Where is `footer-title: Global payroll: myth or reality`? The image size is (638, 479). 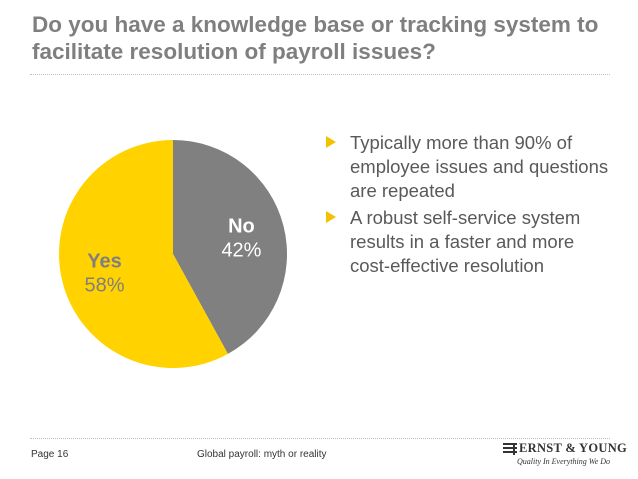 footer-title: Global payroll: myth or reality is located at coordinates (262, 454).